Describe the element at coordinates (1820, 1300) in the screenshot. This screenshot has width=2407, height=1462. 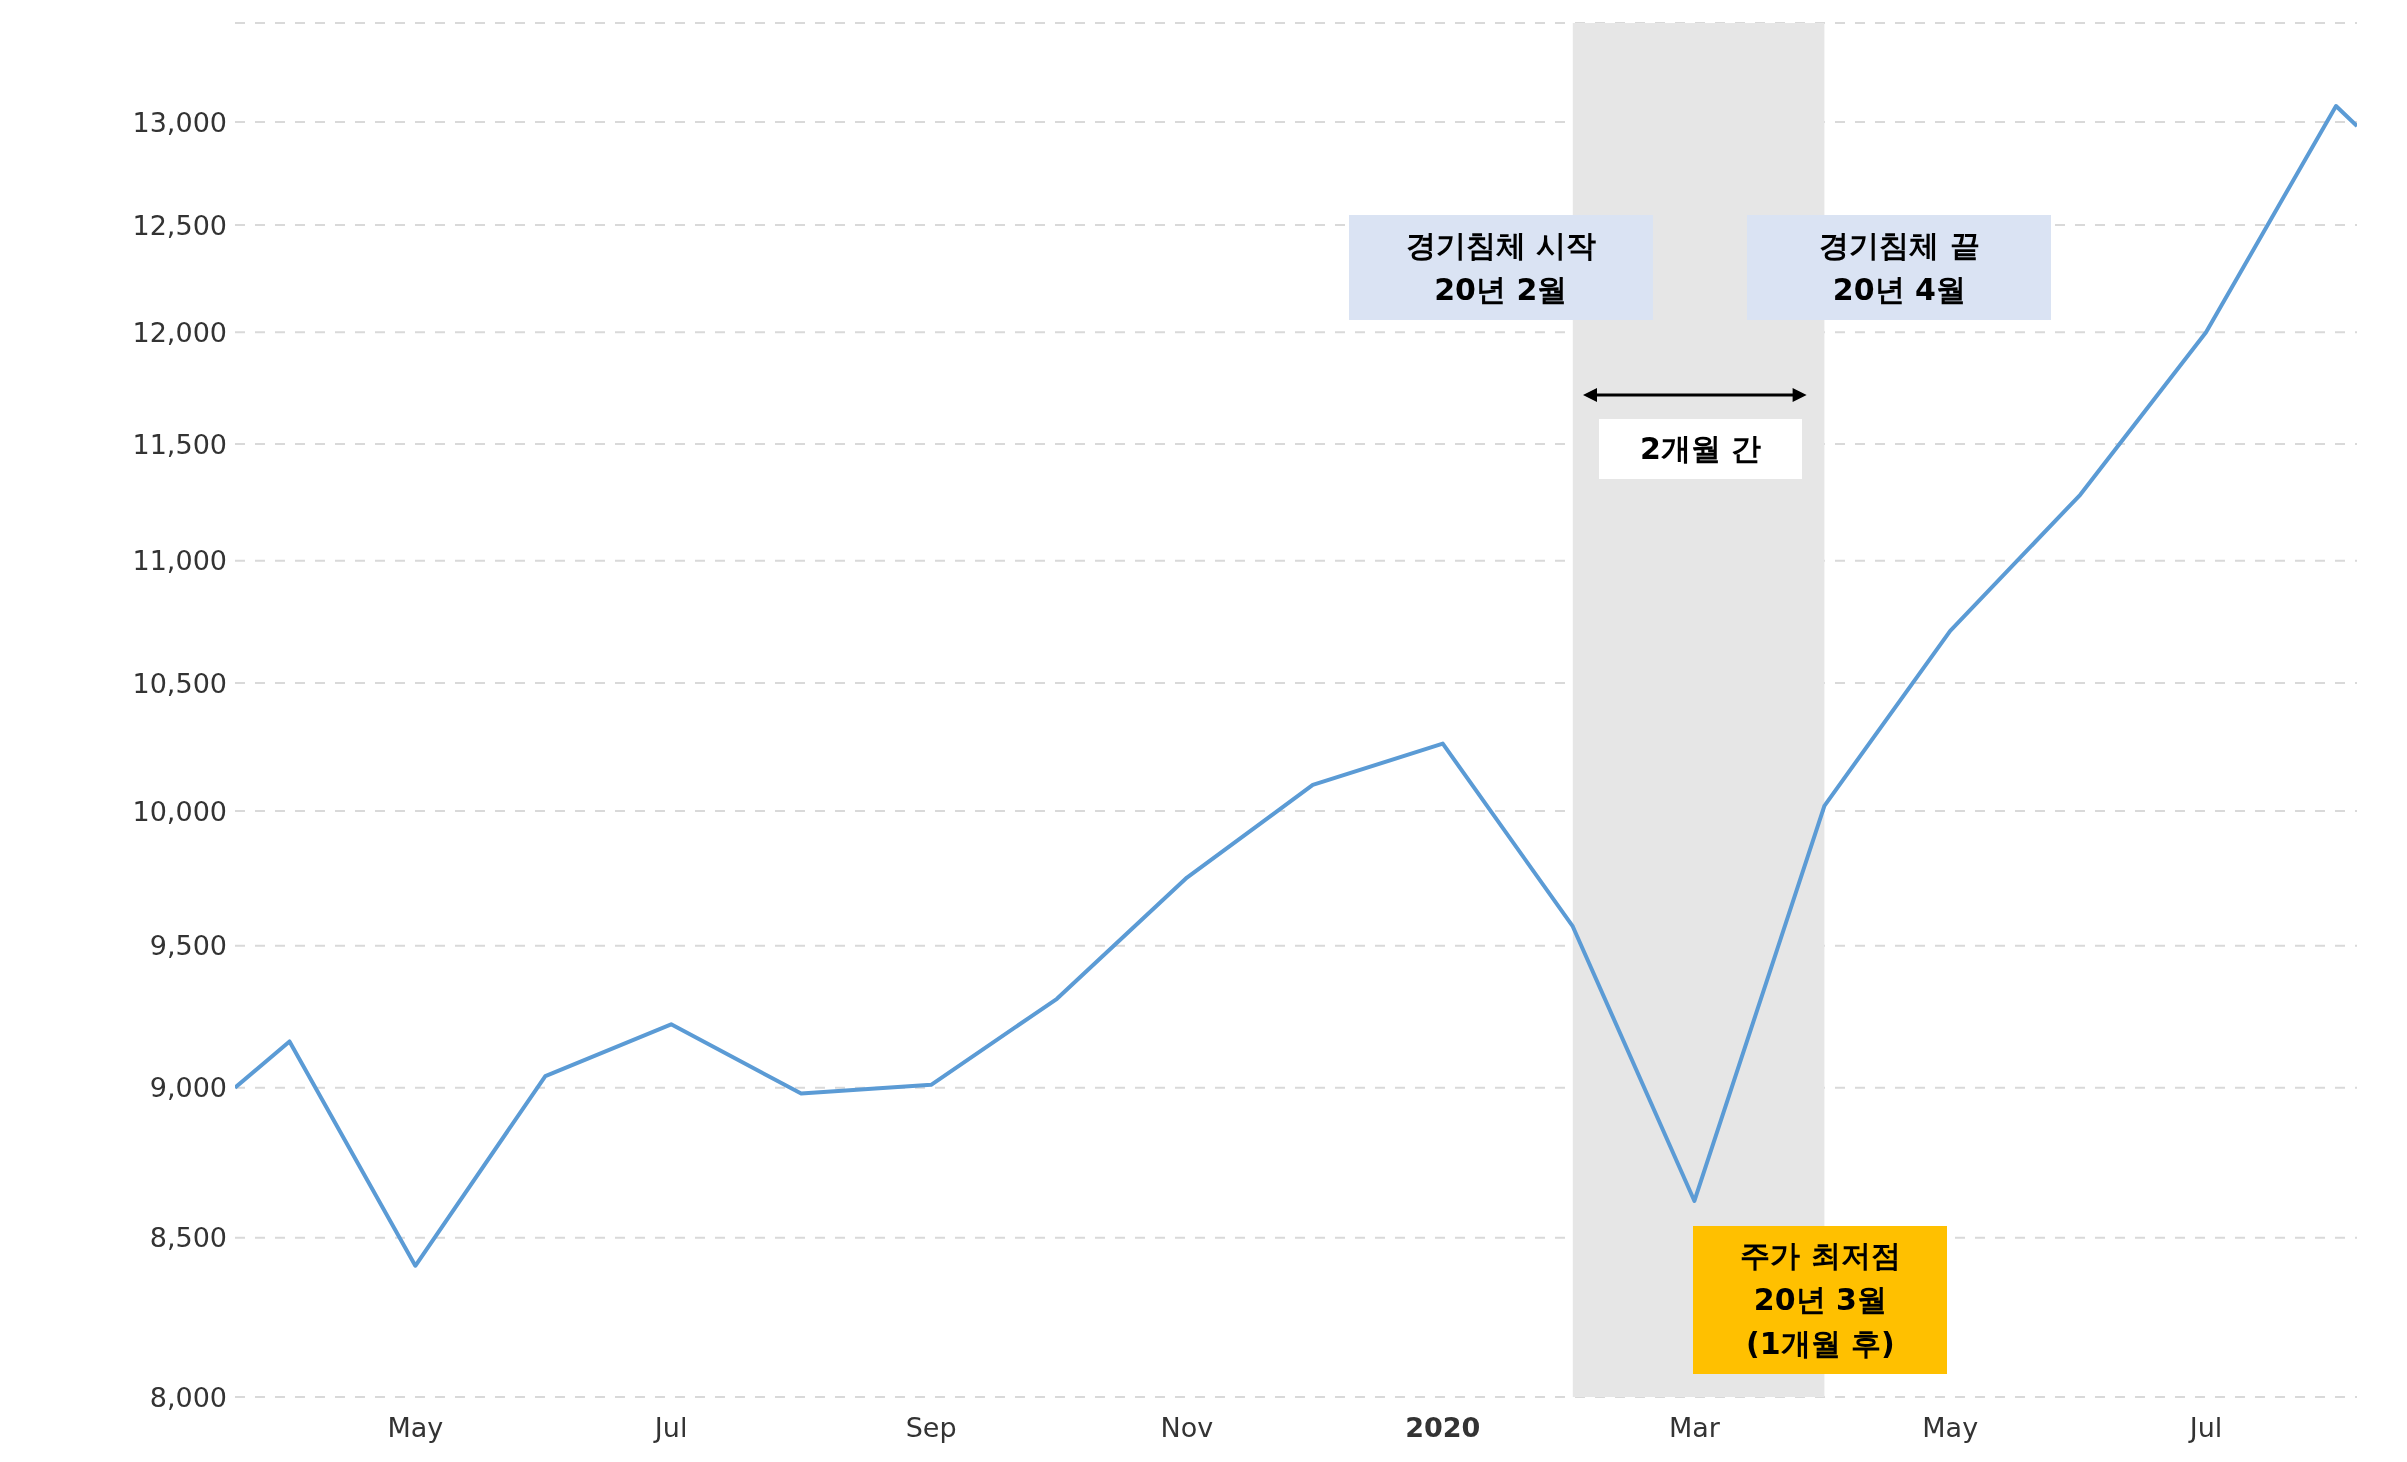
I see `callout-box: 주가 최저점 20년 3월 (1개월 후)` at that location.